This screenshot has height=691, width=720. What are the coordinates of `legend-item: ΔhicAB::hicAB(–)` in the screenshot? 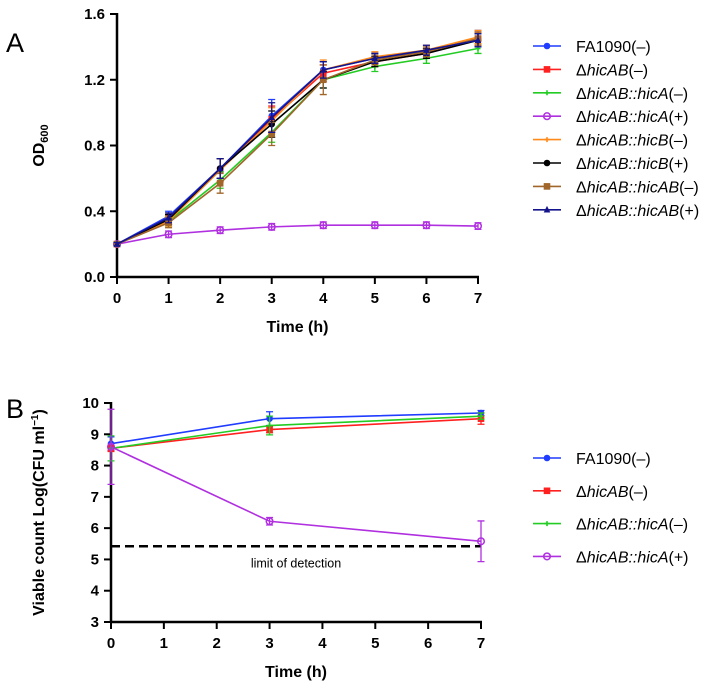 It's located at (616, 187).